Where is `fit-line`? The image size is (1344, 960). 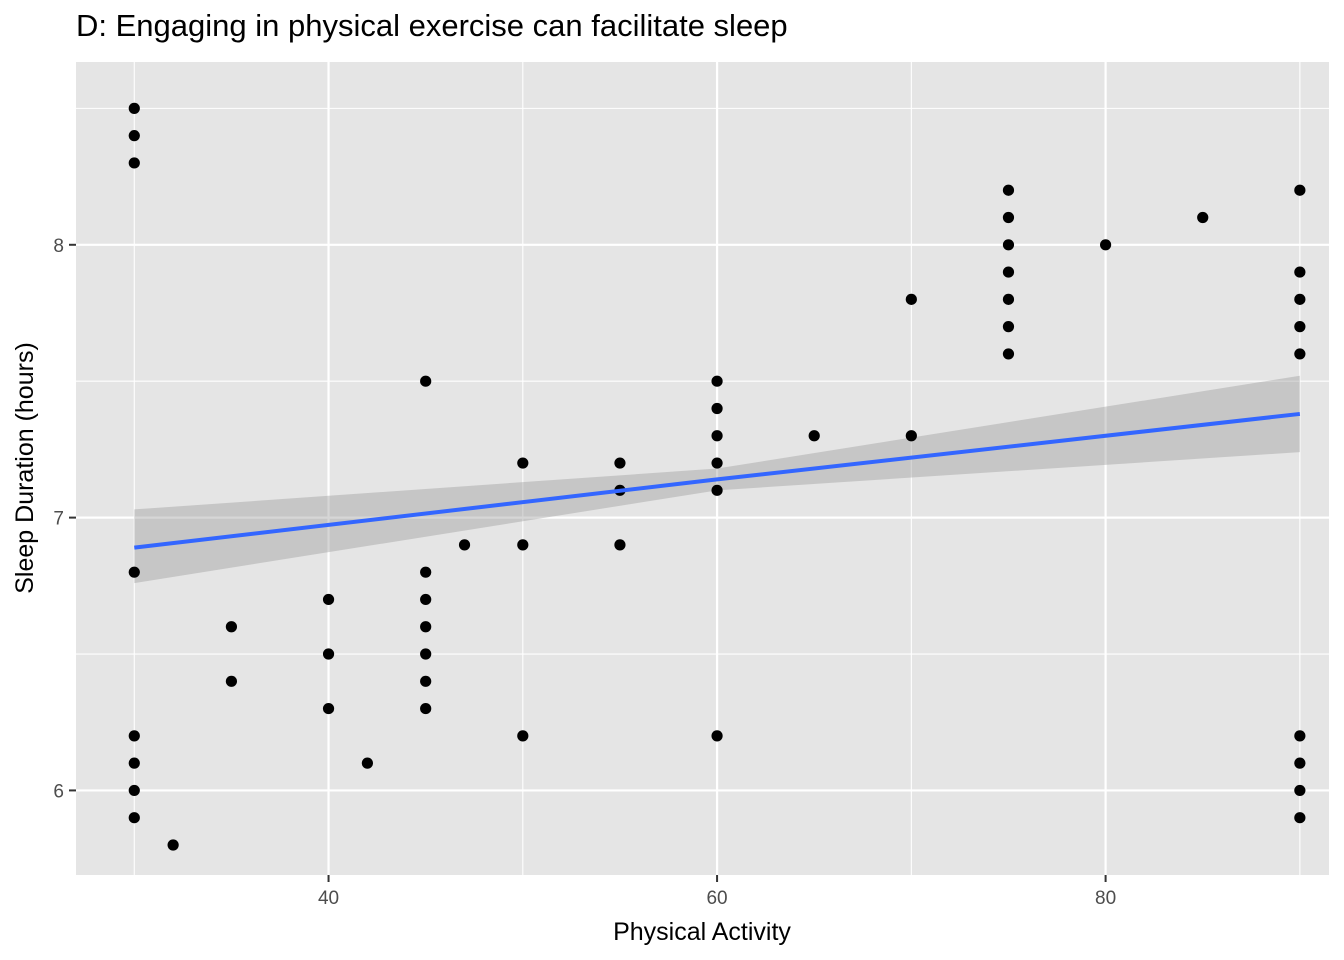 fit-line is located at coordinates (717, 480).